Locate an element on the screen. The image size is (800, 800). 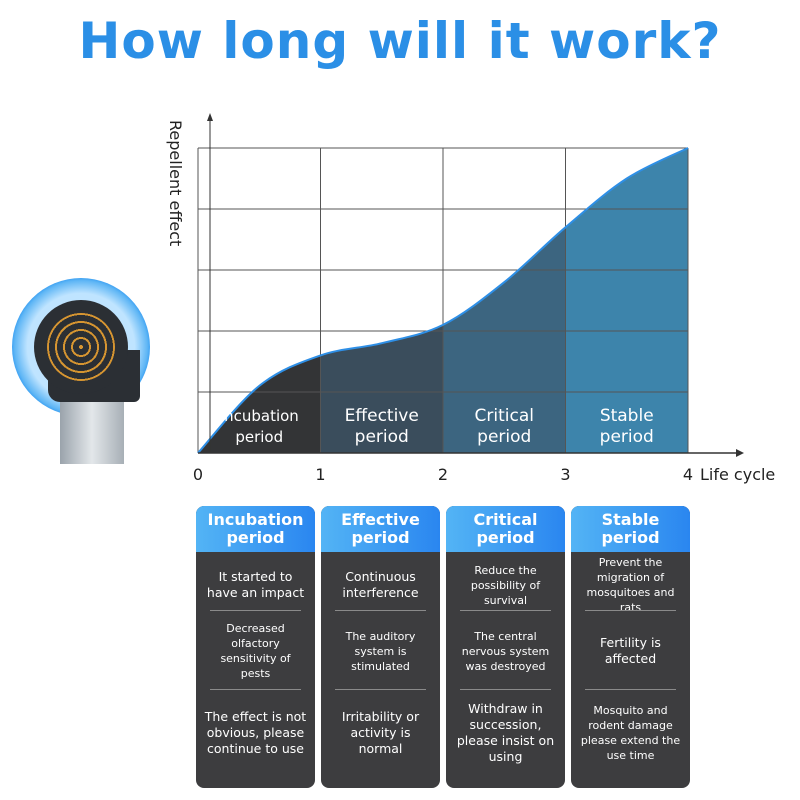
card-item: Decreased olfactory sensitivity of pests is located at coordinates (255, 651).